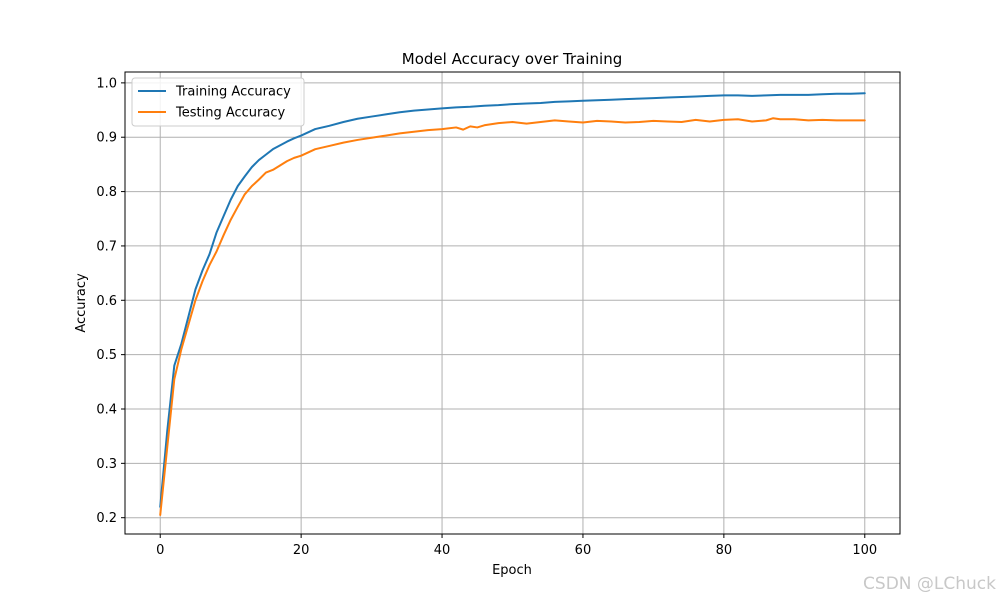 Image resolution: width=1000 pixels, height=600 pixels. I want to click on y-tick-label: 0.7, so click(106, 246).